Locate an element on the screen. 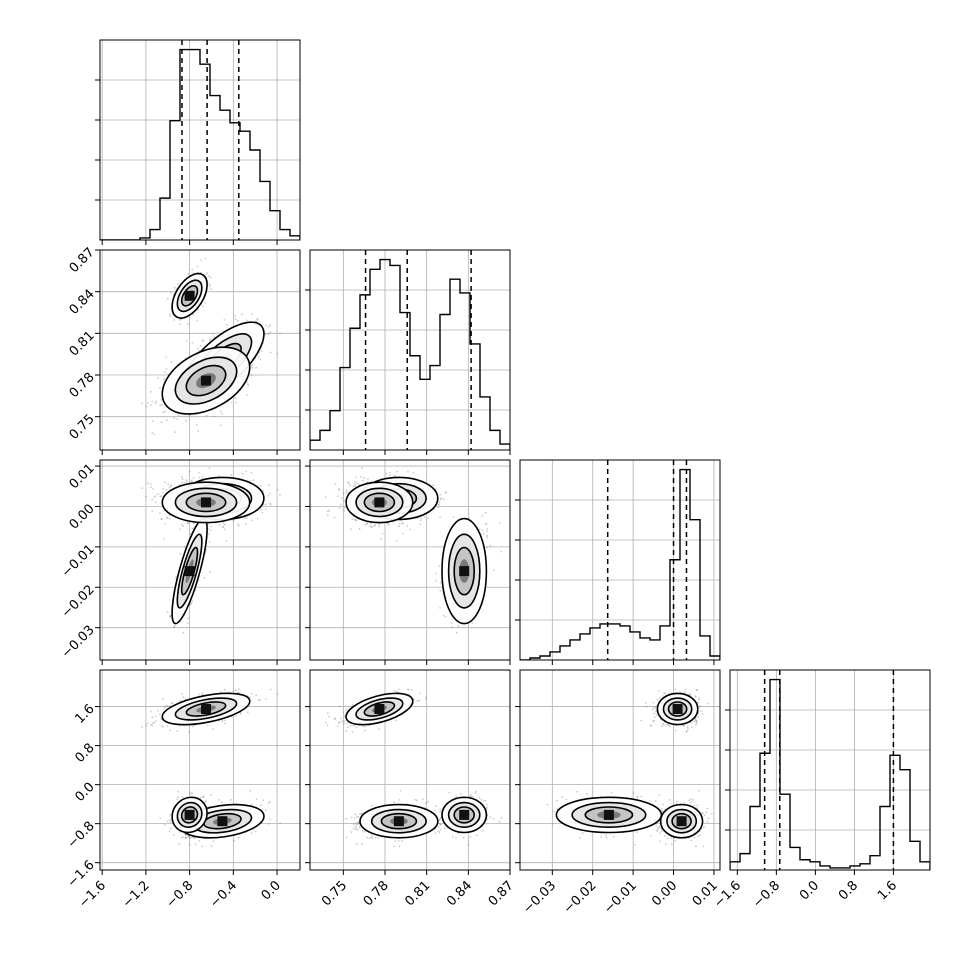 The image size is (970, 970). density-peak is located at coordinates (464, 571).